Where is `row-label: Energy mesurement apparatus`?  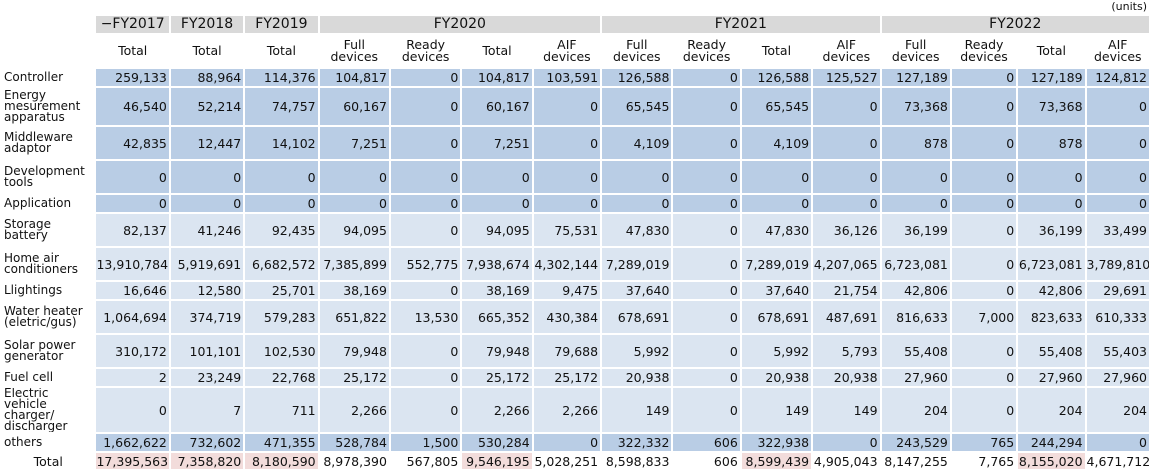
row-label: Energy mesurement apparatus is located at coordinates (48, 106).